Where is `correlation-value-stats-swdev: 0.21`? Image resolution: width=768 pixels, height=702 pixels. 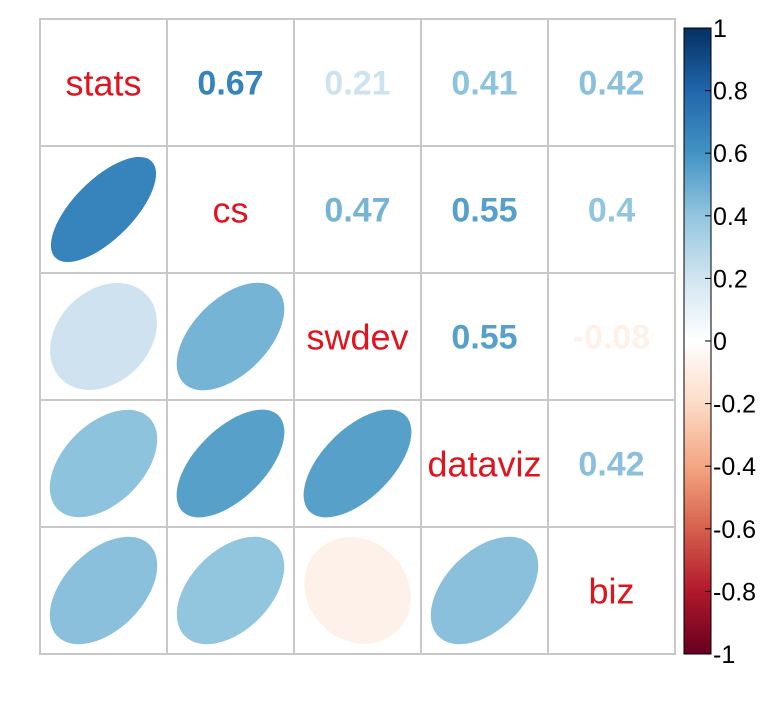
correlation-value-stats-swdev: 0.21 is located at coordinates (357, 84).